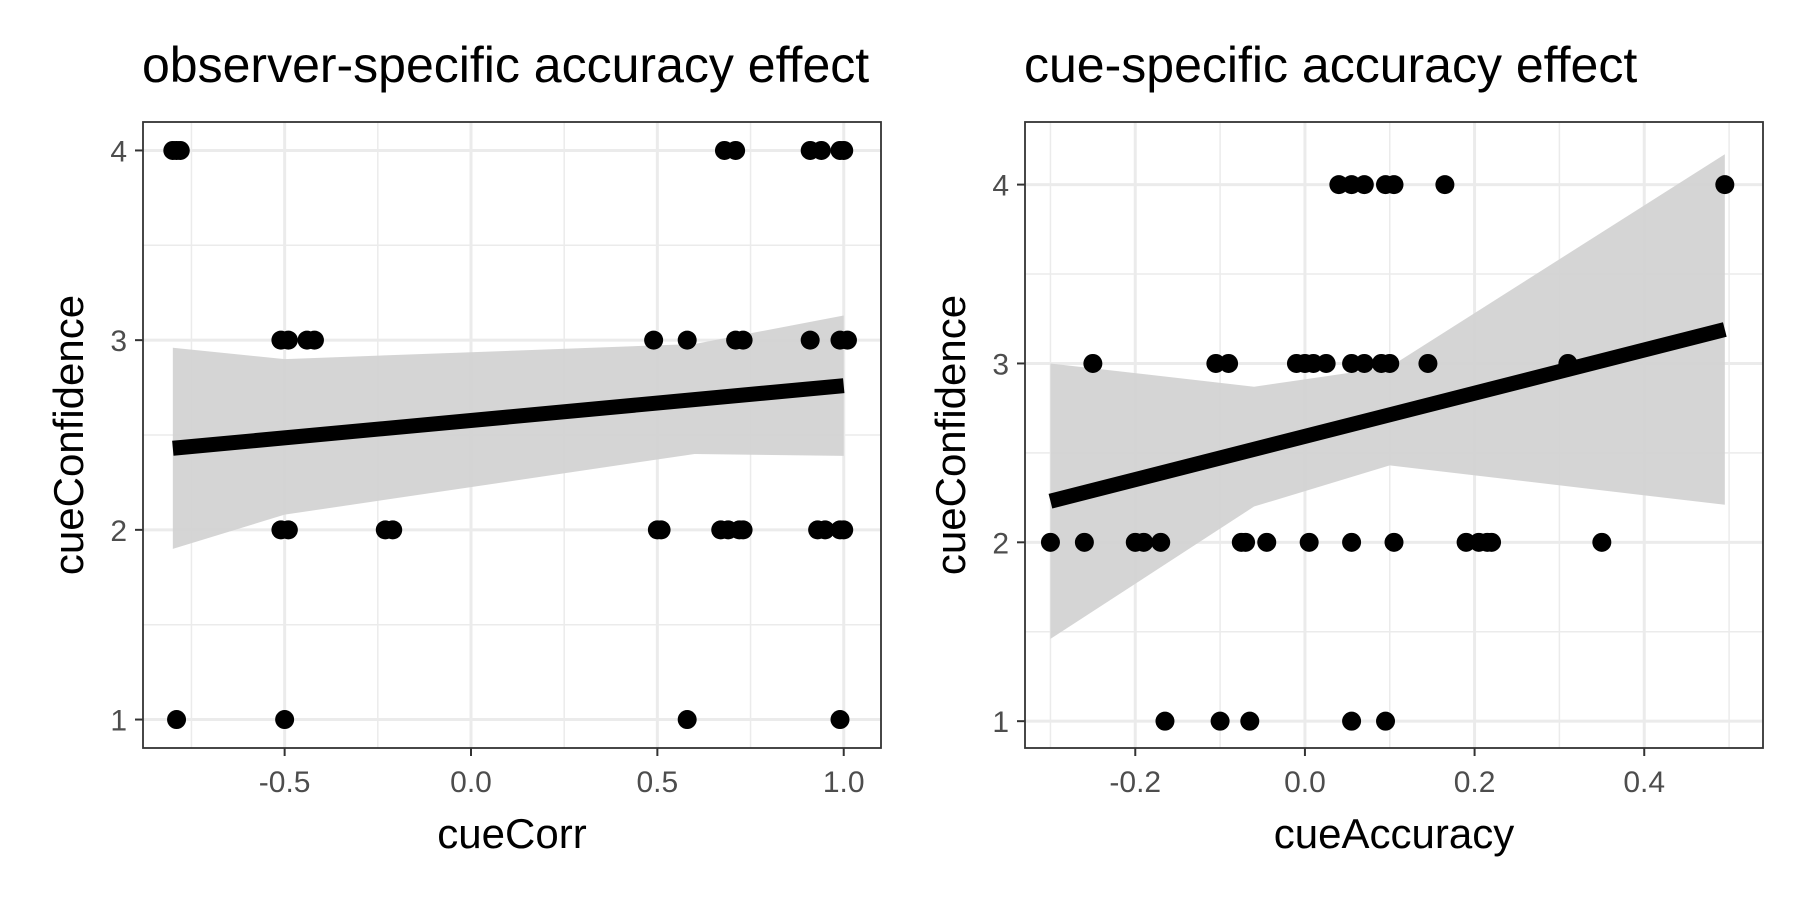 This screenshot has width=1800, height=900. What do you see at coordinates (1135, 782) in the screenshot?
I see `x-tick-label: -0.2` at bounding box center [1135, 782].